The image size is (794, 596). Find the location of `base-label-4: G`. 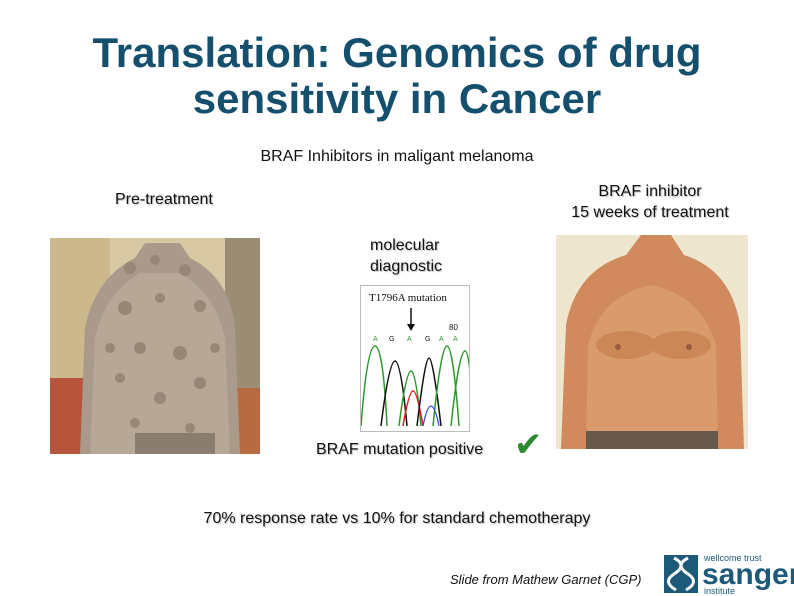

base-label-4: G is located at coordinates (427, 339).